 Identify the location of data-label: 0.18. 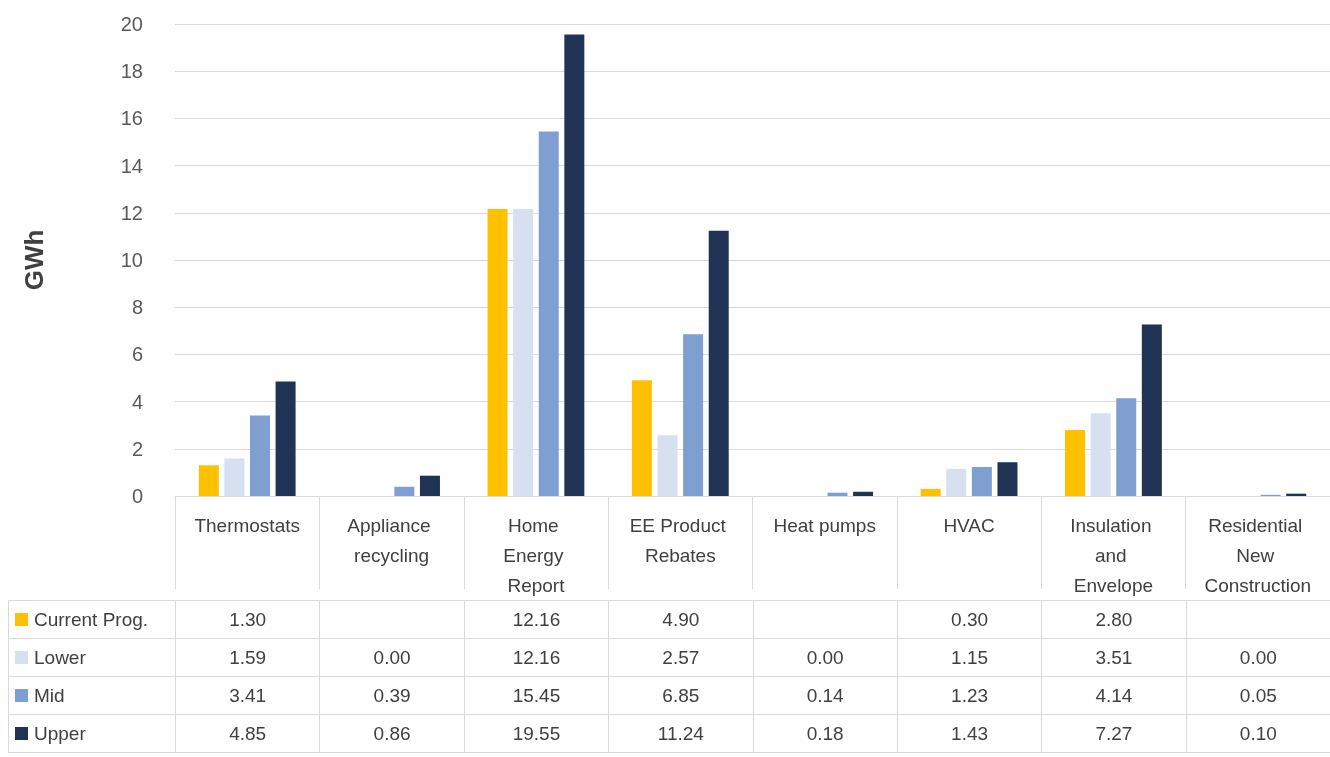
(825, 733).